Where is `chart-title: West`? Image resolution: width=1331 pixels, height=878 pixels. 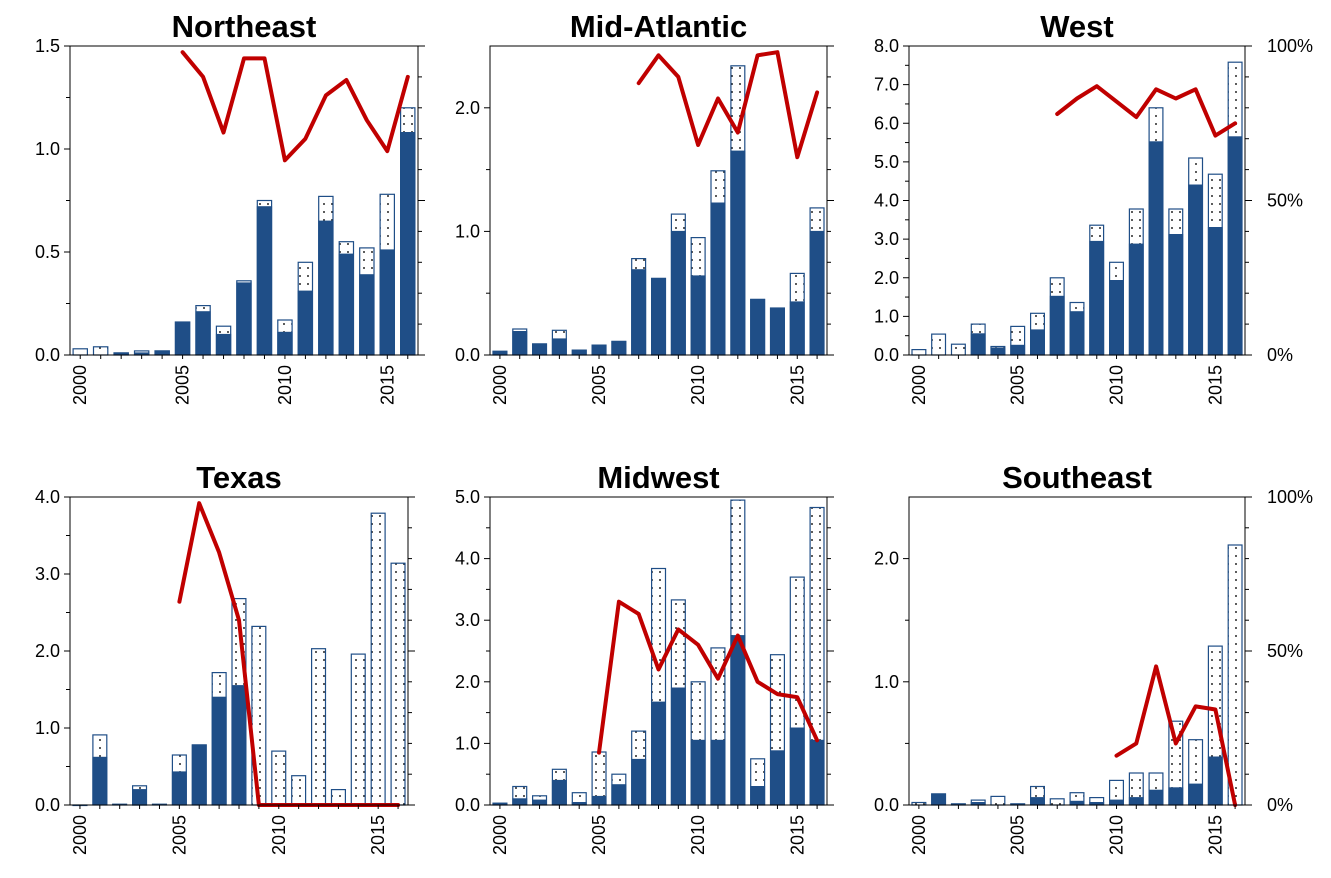
chart-title: West is located at coordinates (1077, 26).